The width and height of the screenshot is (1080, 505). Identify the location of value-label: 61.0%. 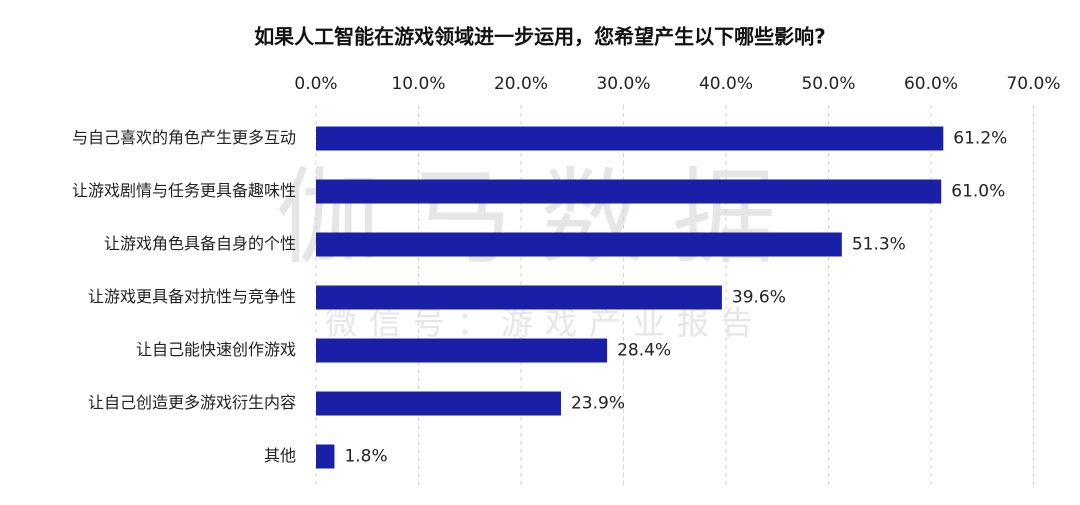
(978, 192).